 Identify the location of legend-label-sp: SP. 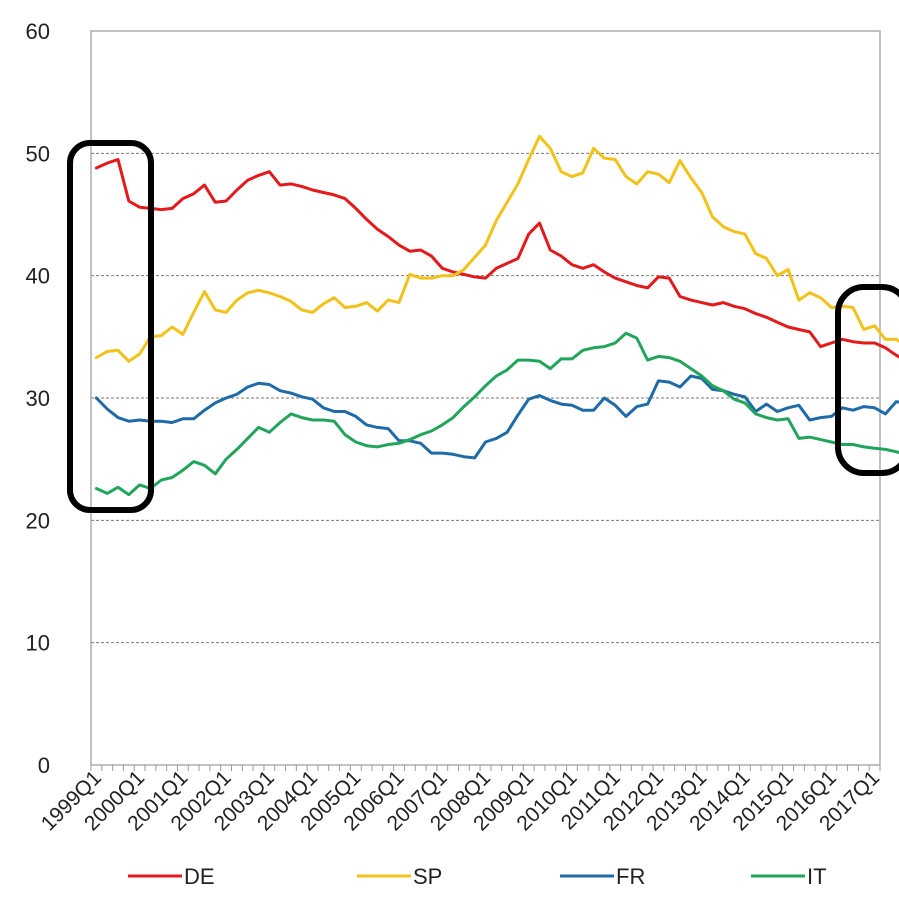
(427, 876).